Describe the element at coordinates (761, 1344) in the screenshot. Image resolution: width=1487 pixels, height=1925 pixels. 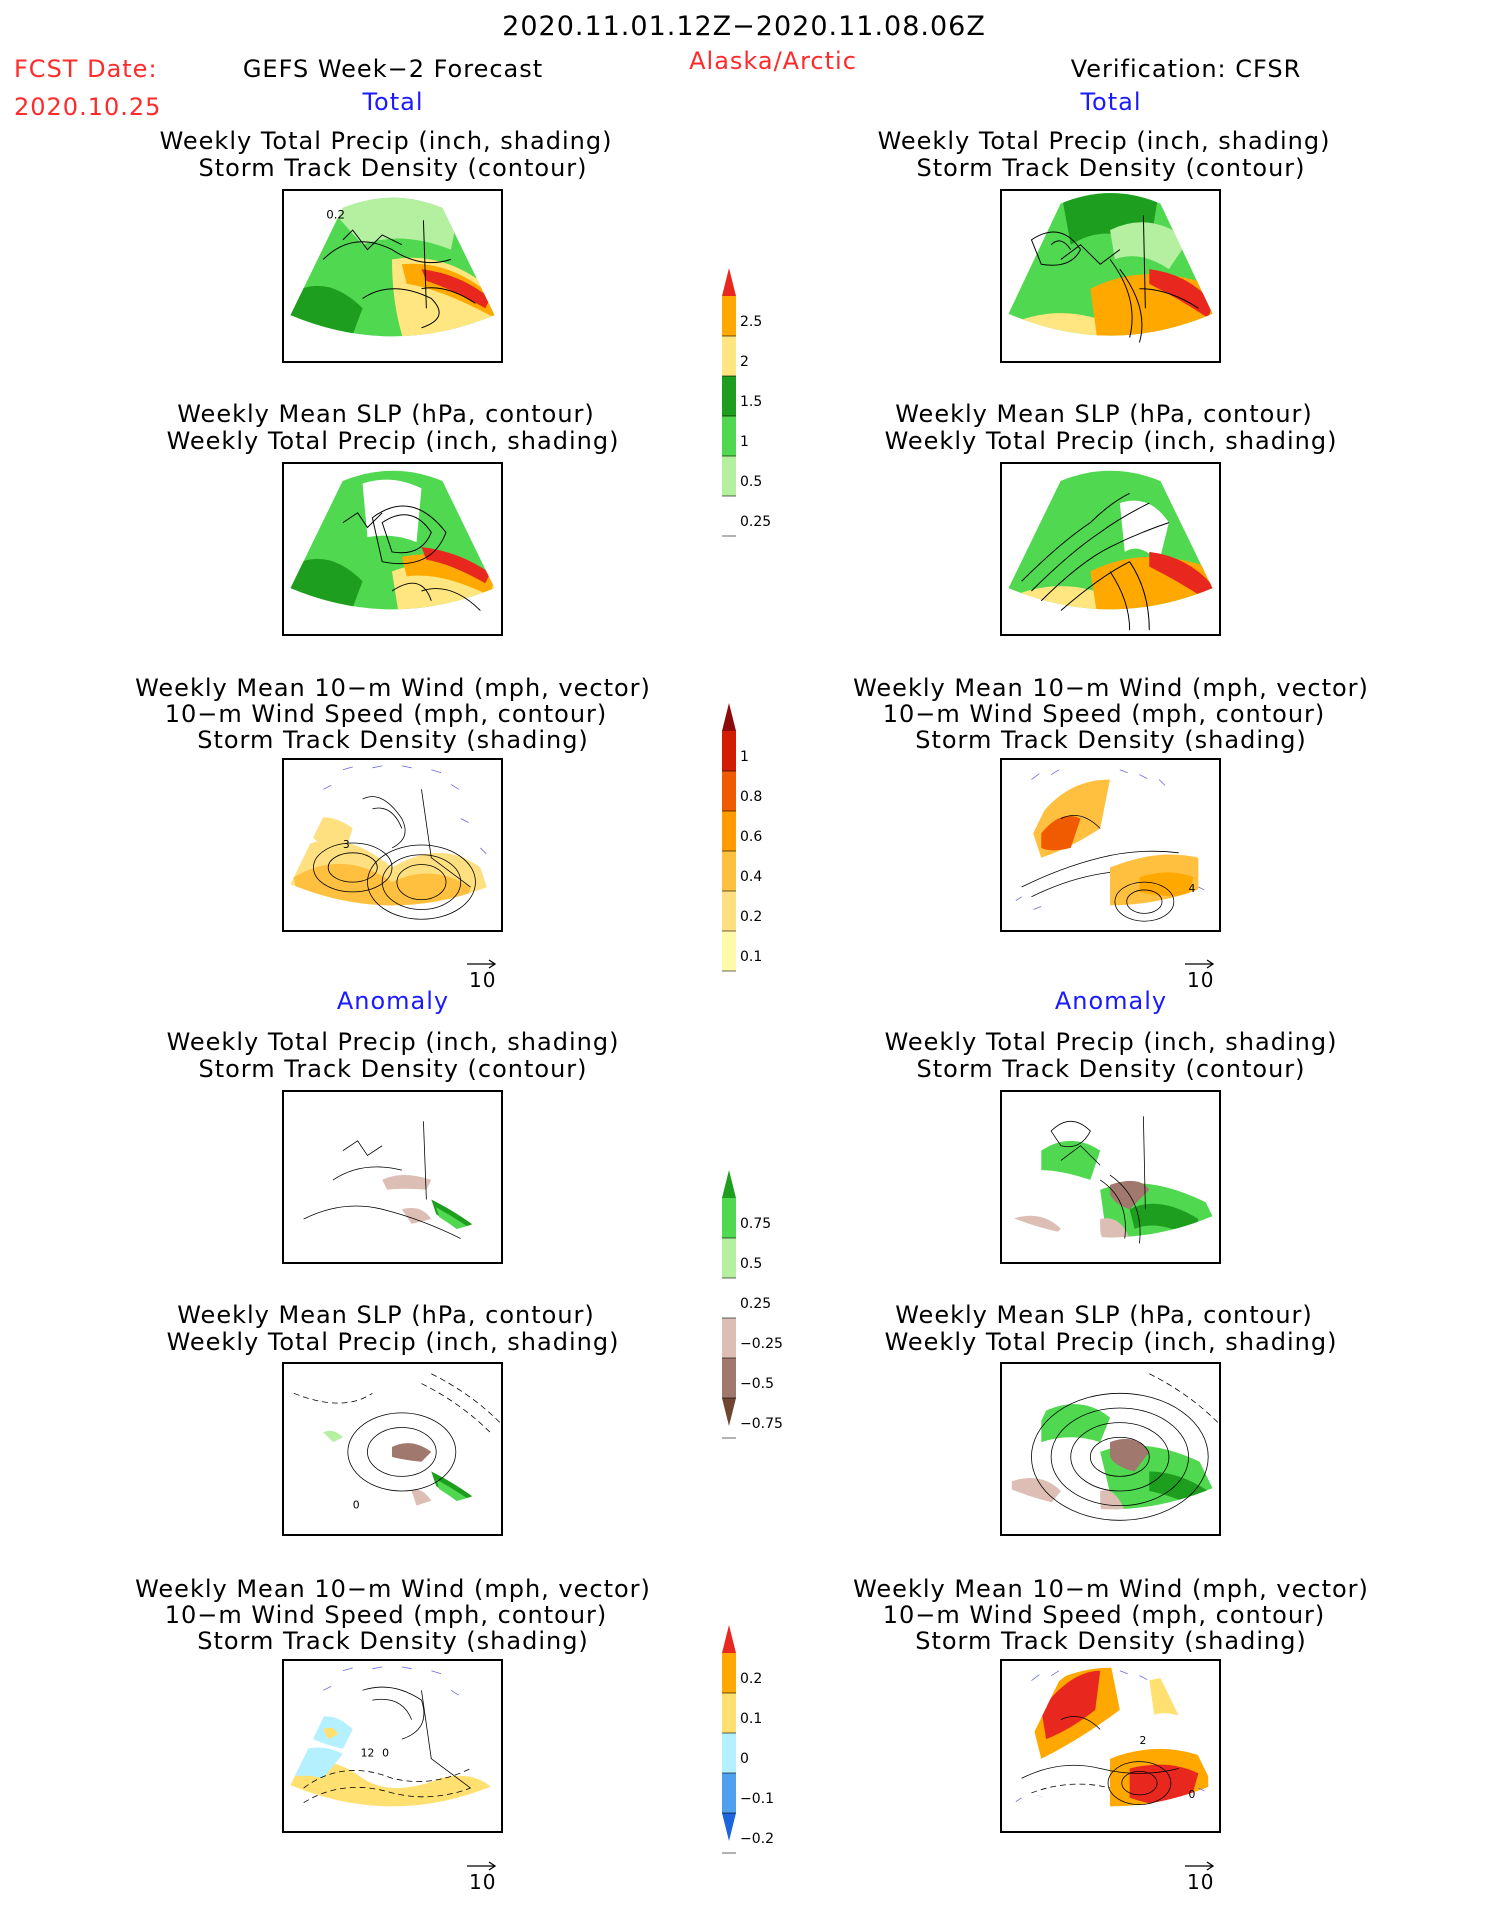
I see `colorbar-label: −0.25` at that location.